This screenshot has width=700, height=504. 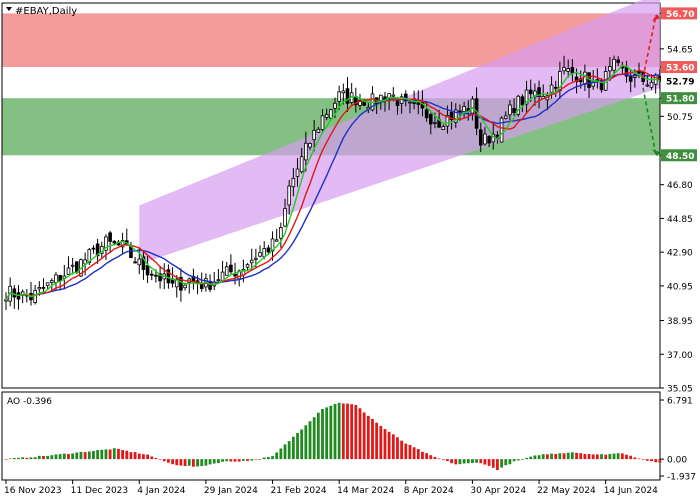 What do you see at coordinates (33, 491) in the screenshot?
I see `date-tick-label: 16 Nov 2023` at bounding box center [33, 491].